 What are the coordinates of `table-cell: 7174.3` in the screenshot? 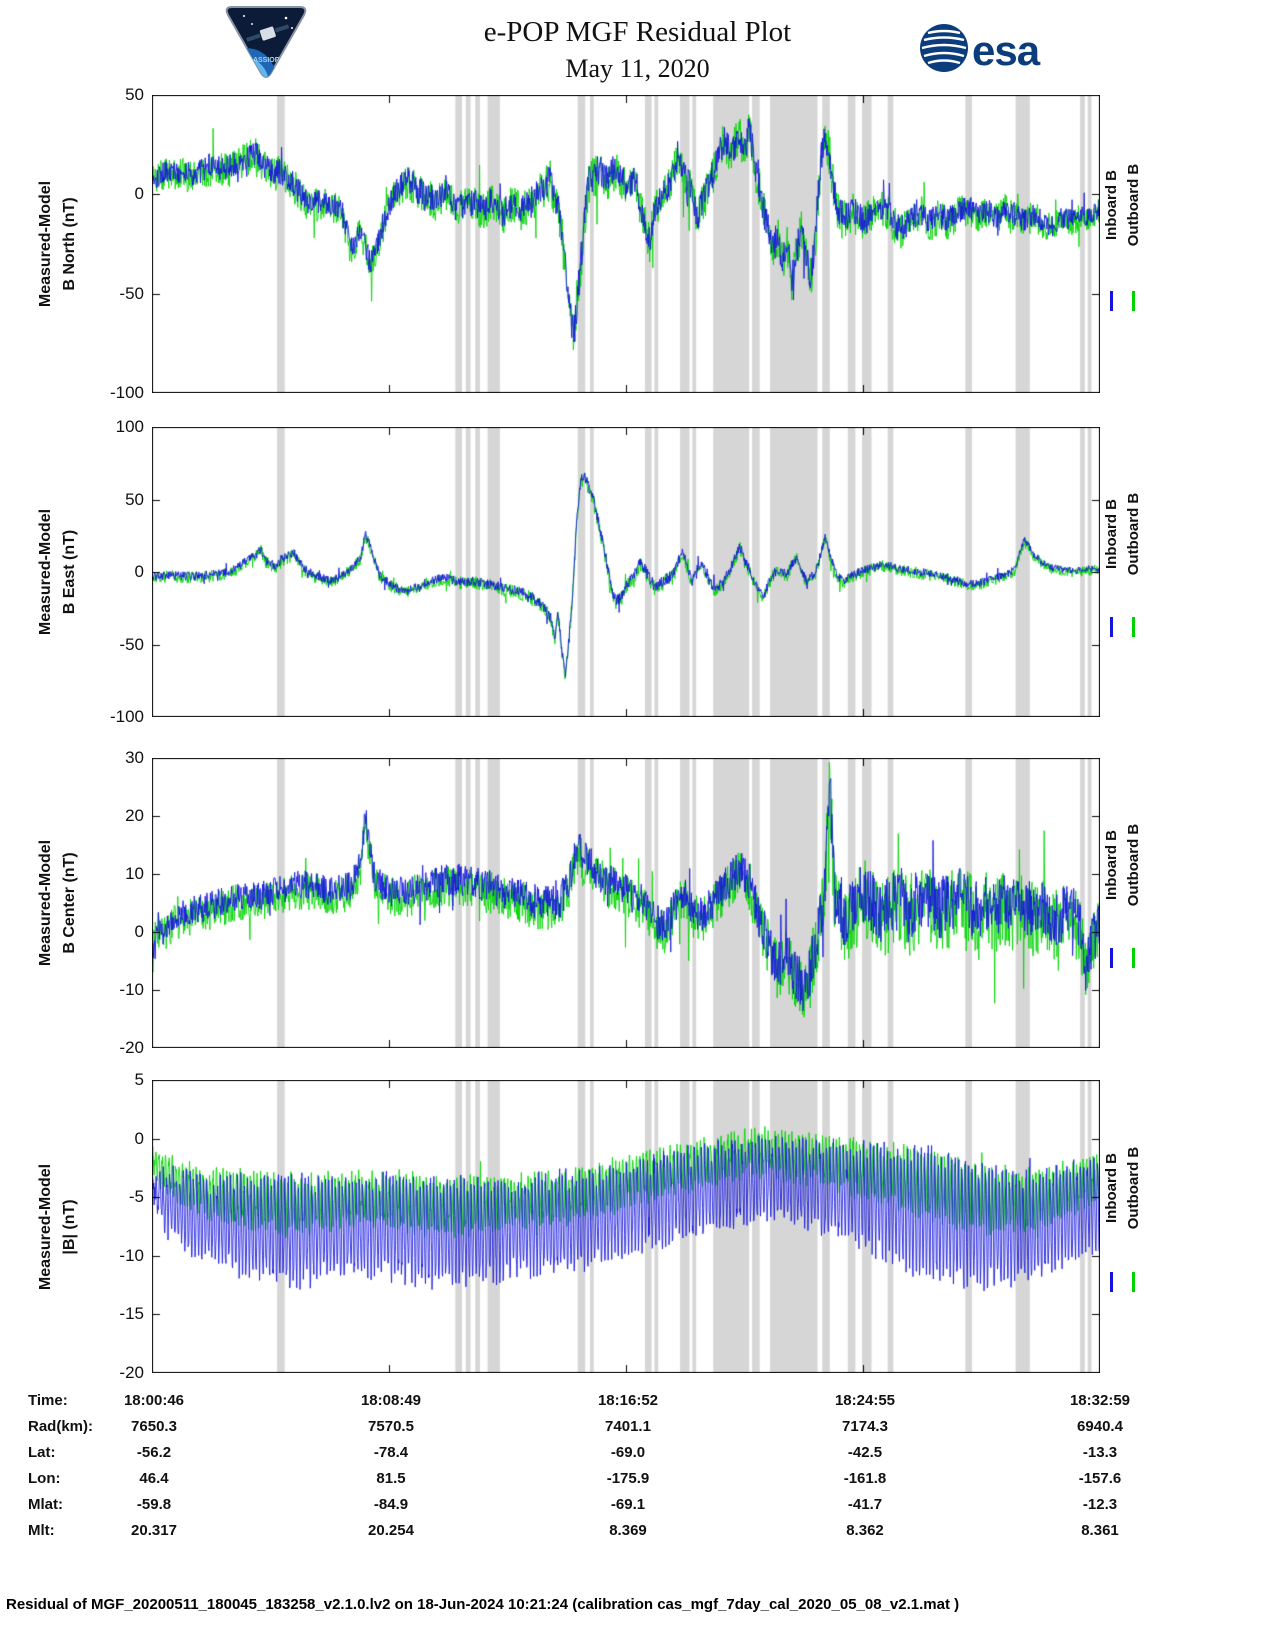 It's located at (865, 1426).